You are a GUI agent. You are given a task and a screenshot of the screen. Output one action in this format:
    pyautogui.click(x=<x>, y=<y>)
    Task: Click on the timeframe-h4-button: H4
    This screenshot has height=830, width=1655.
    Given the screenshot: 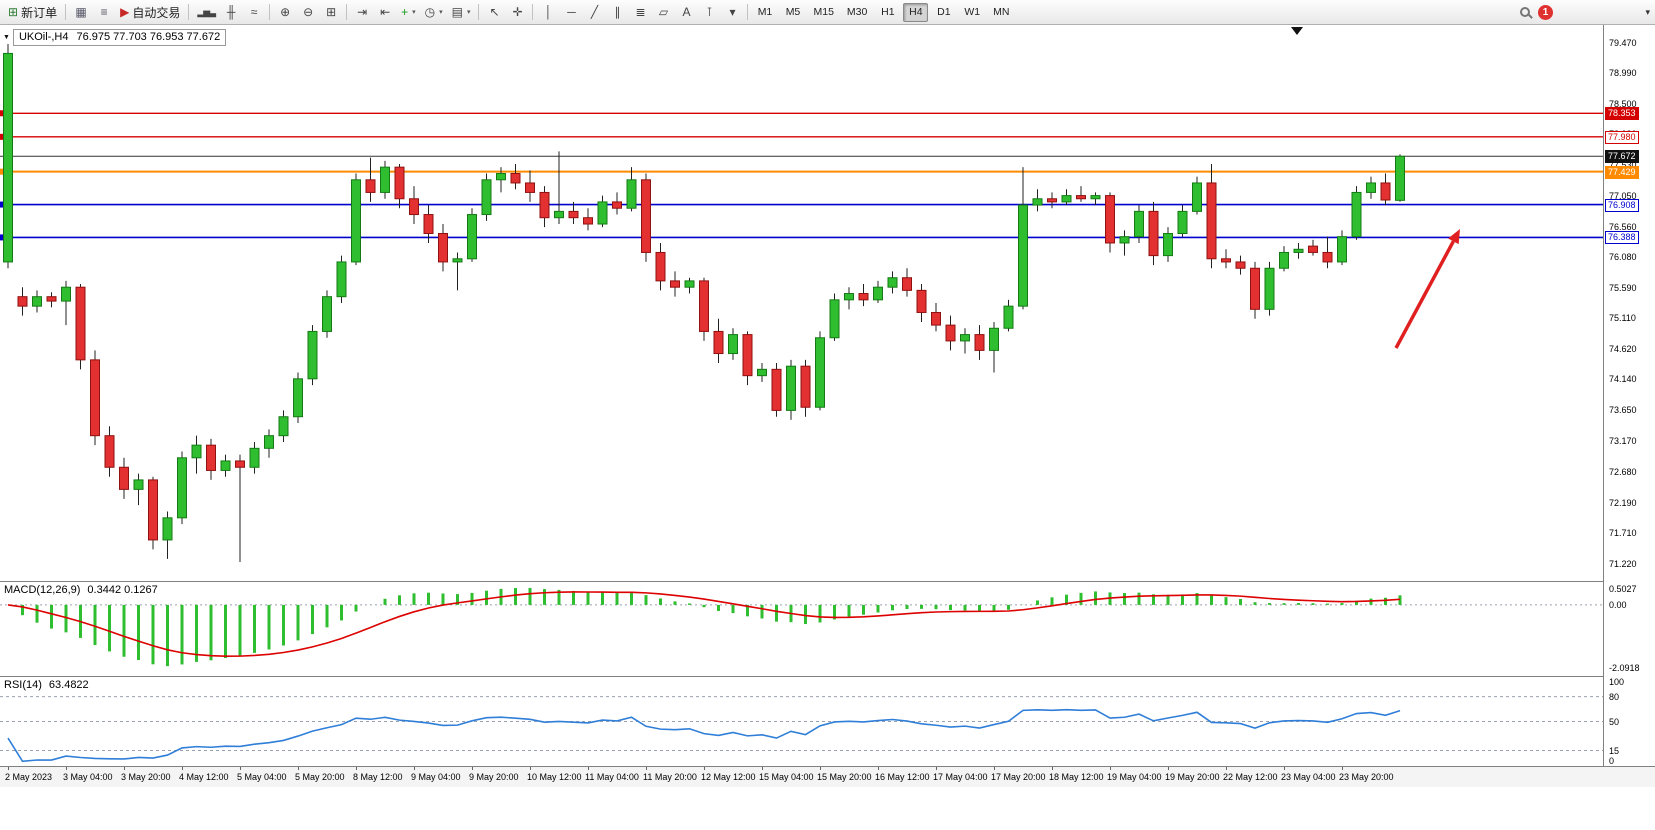 What is the action you would take?
    pyautogui.click(x=916, y=12)
    